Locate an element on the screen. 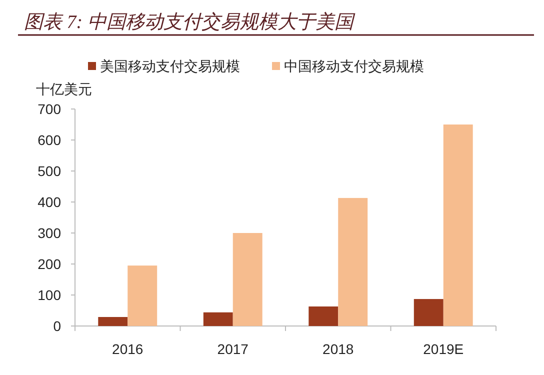 The height and width of the screenshot is (375, 544). legend-label: 美国移动支付交易规模 is located at coordinates (170, 66).